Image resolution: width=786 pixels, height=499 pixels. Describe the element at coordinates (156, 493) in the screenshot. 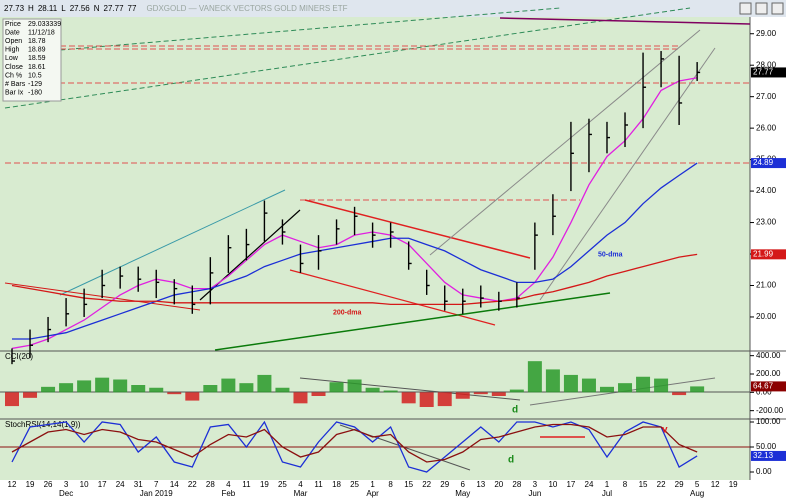

I see `x-month-label: Jan 2019` at that location.